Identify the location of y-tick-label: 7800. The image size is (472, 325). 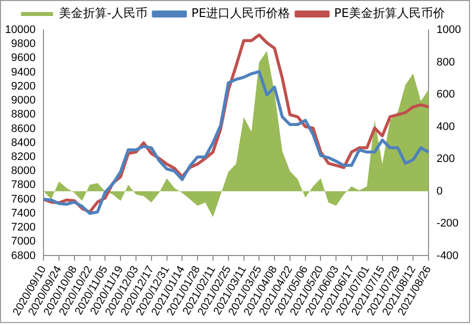
(23, 185).